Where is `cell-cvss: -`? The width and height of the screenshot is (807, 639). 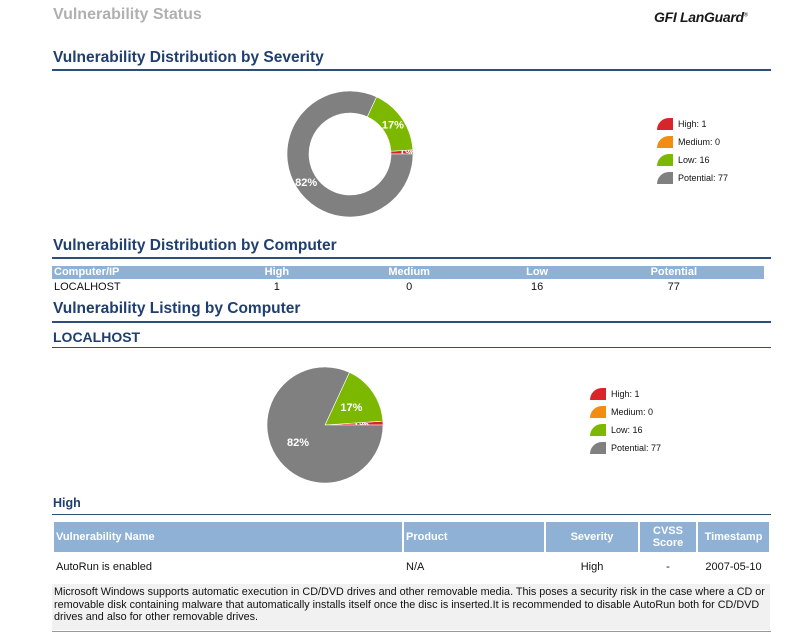 cell-cvss: - is located at coordinates (668, 567).